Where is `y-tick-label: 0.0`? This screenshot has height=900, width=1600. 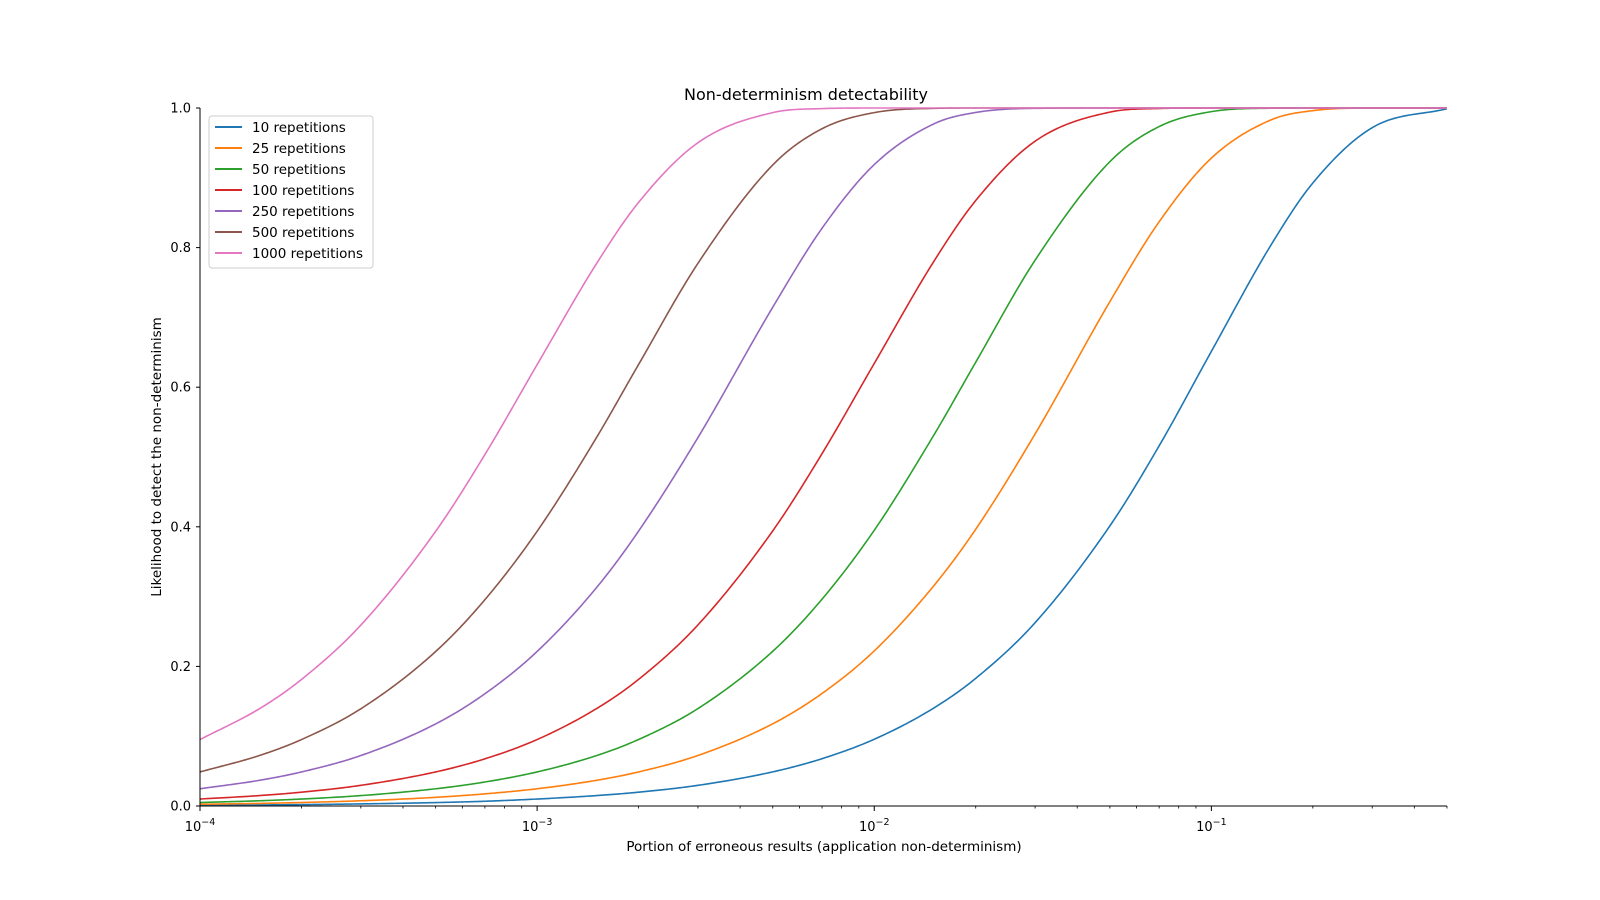
y-tick-label: 0.0 is located at coordinates (180, 807).